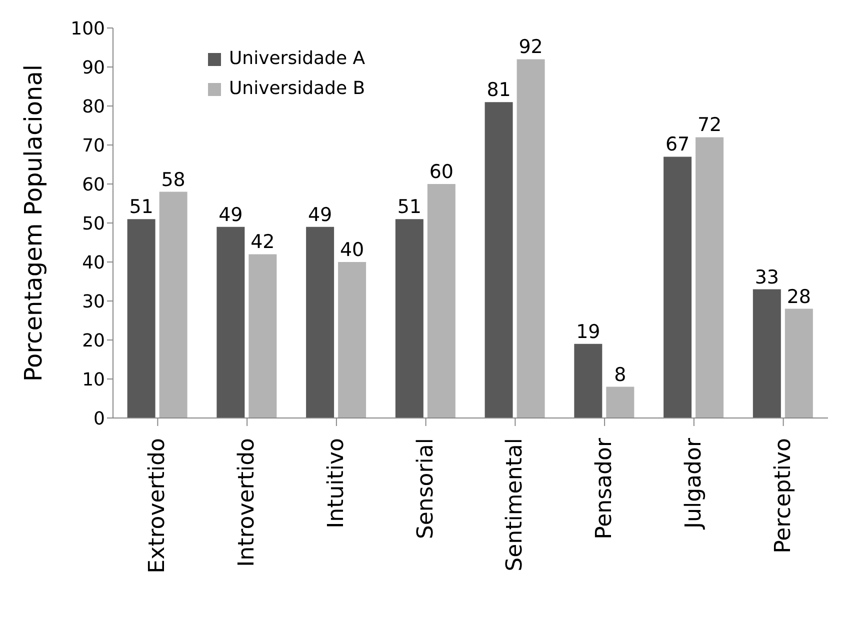 The height and width of the screenshot is (635, 846). I want to click on x-tick-label: Intuitivo, so click(336, 483).